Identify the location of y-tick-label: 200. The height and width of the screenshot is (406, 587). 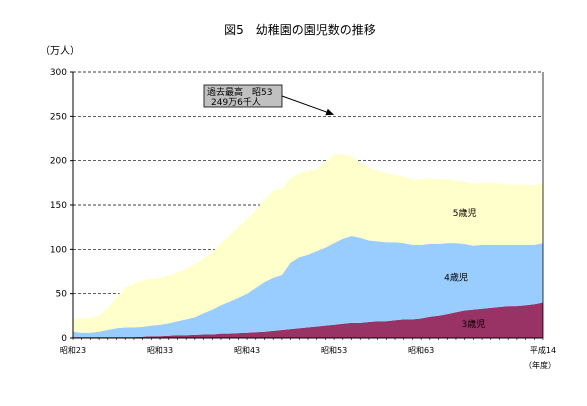
(58, 162).